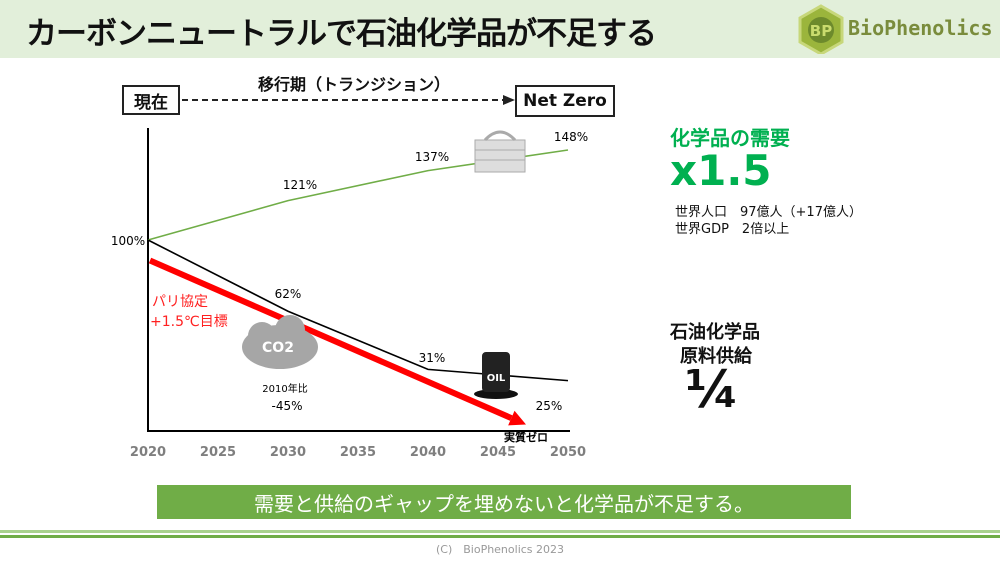  Describe the element at coordinates (151, 100) in the screenshot. I see `timeline-start: 現在` at that location.